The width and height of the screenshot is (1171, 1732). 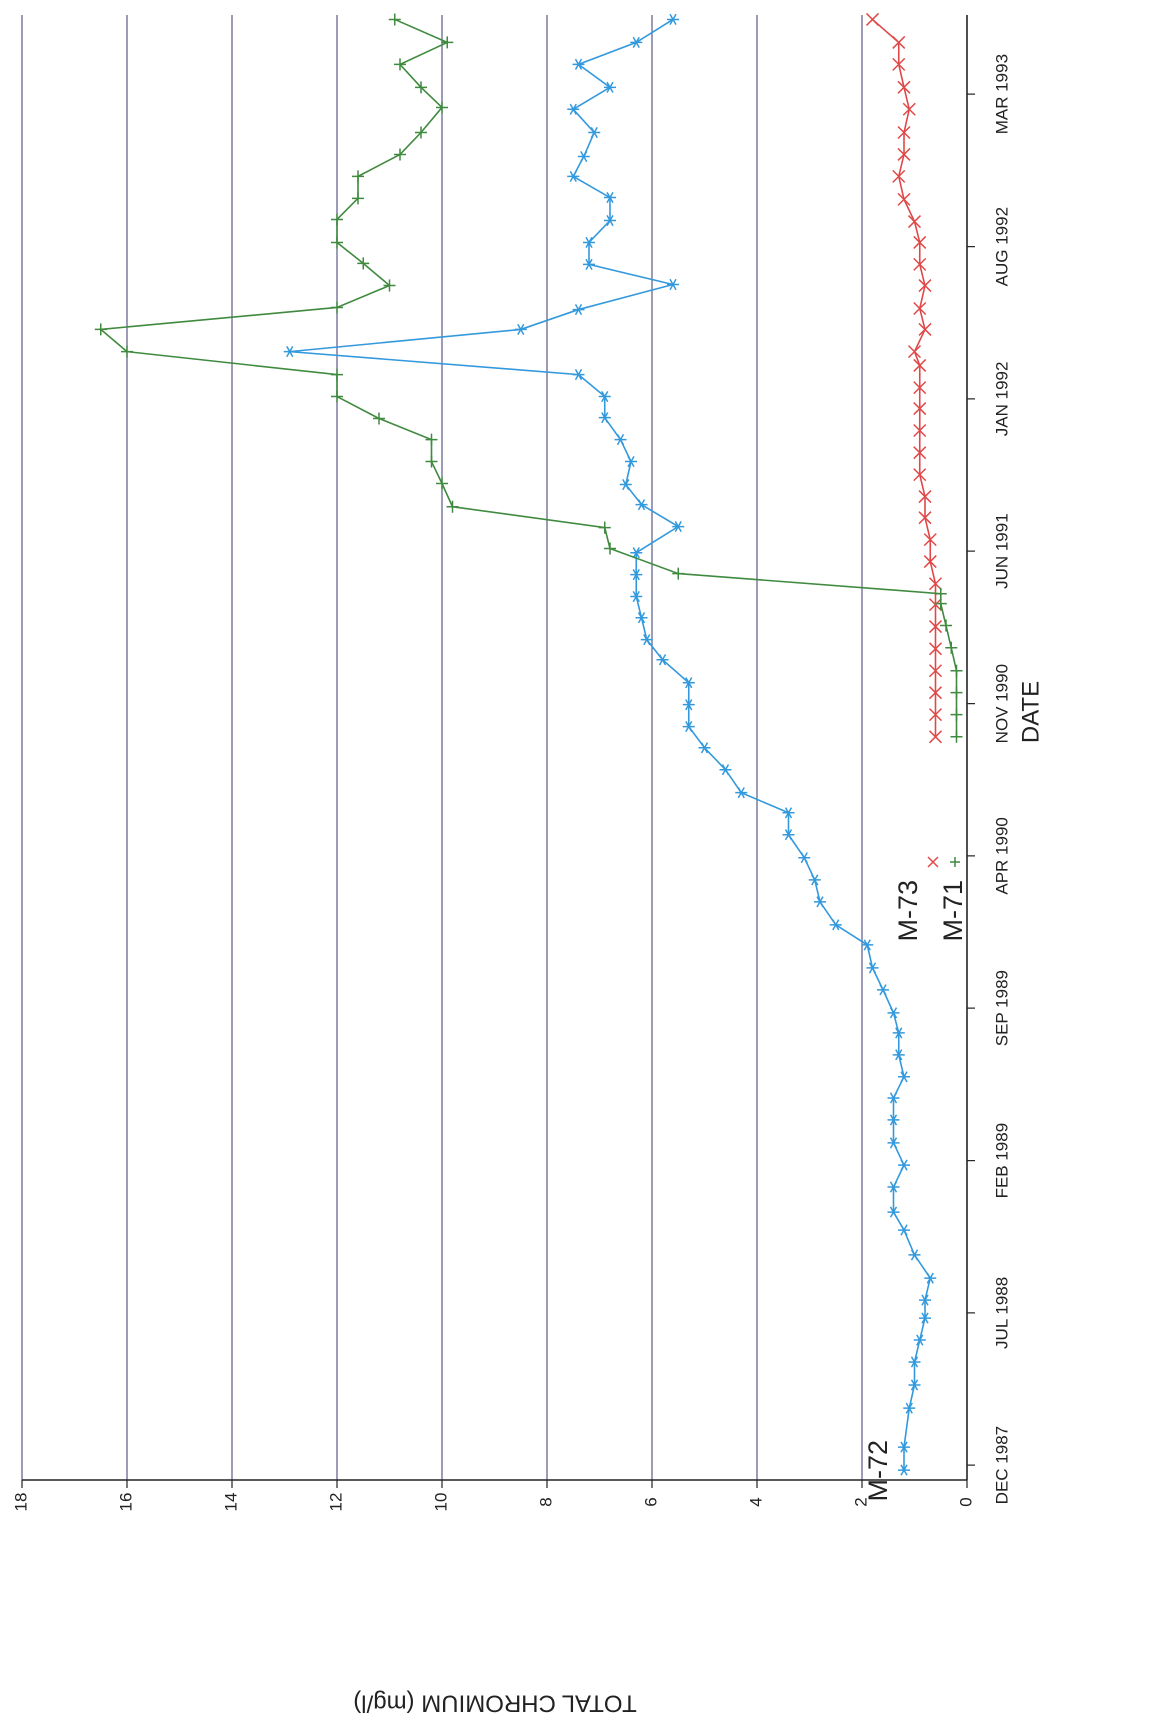 I want to click on x-tick-label: JAN 1992, so click(x=1001, y=399).